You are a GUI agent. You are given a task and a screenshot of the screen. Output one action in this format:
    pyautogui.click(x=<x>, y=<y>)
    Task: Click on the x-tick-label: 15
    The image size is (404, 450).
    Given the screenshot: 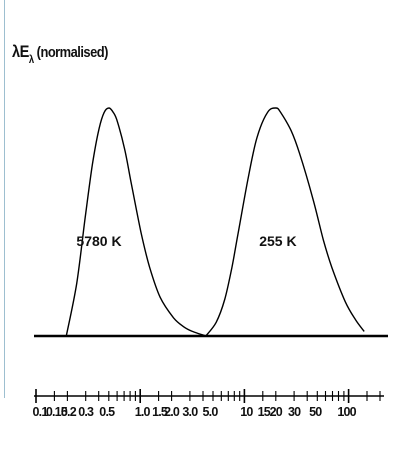 What is the action you would take?
    pyautogui.click(x=264, y=412)
    